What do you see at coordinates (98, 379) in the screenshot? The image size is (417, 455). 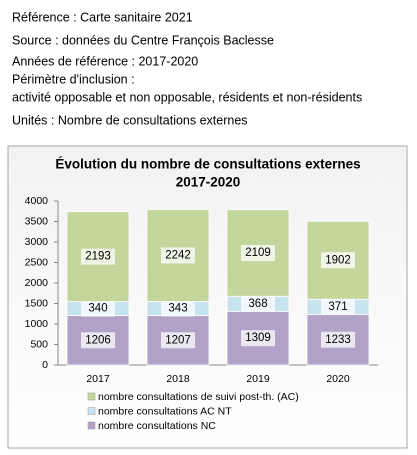 I see `x-tick-label: 2017` at bounding box center [98, 379].